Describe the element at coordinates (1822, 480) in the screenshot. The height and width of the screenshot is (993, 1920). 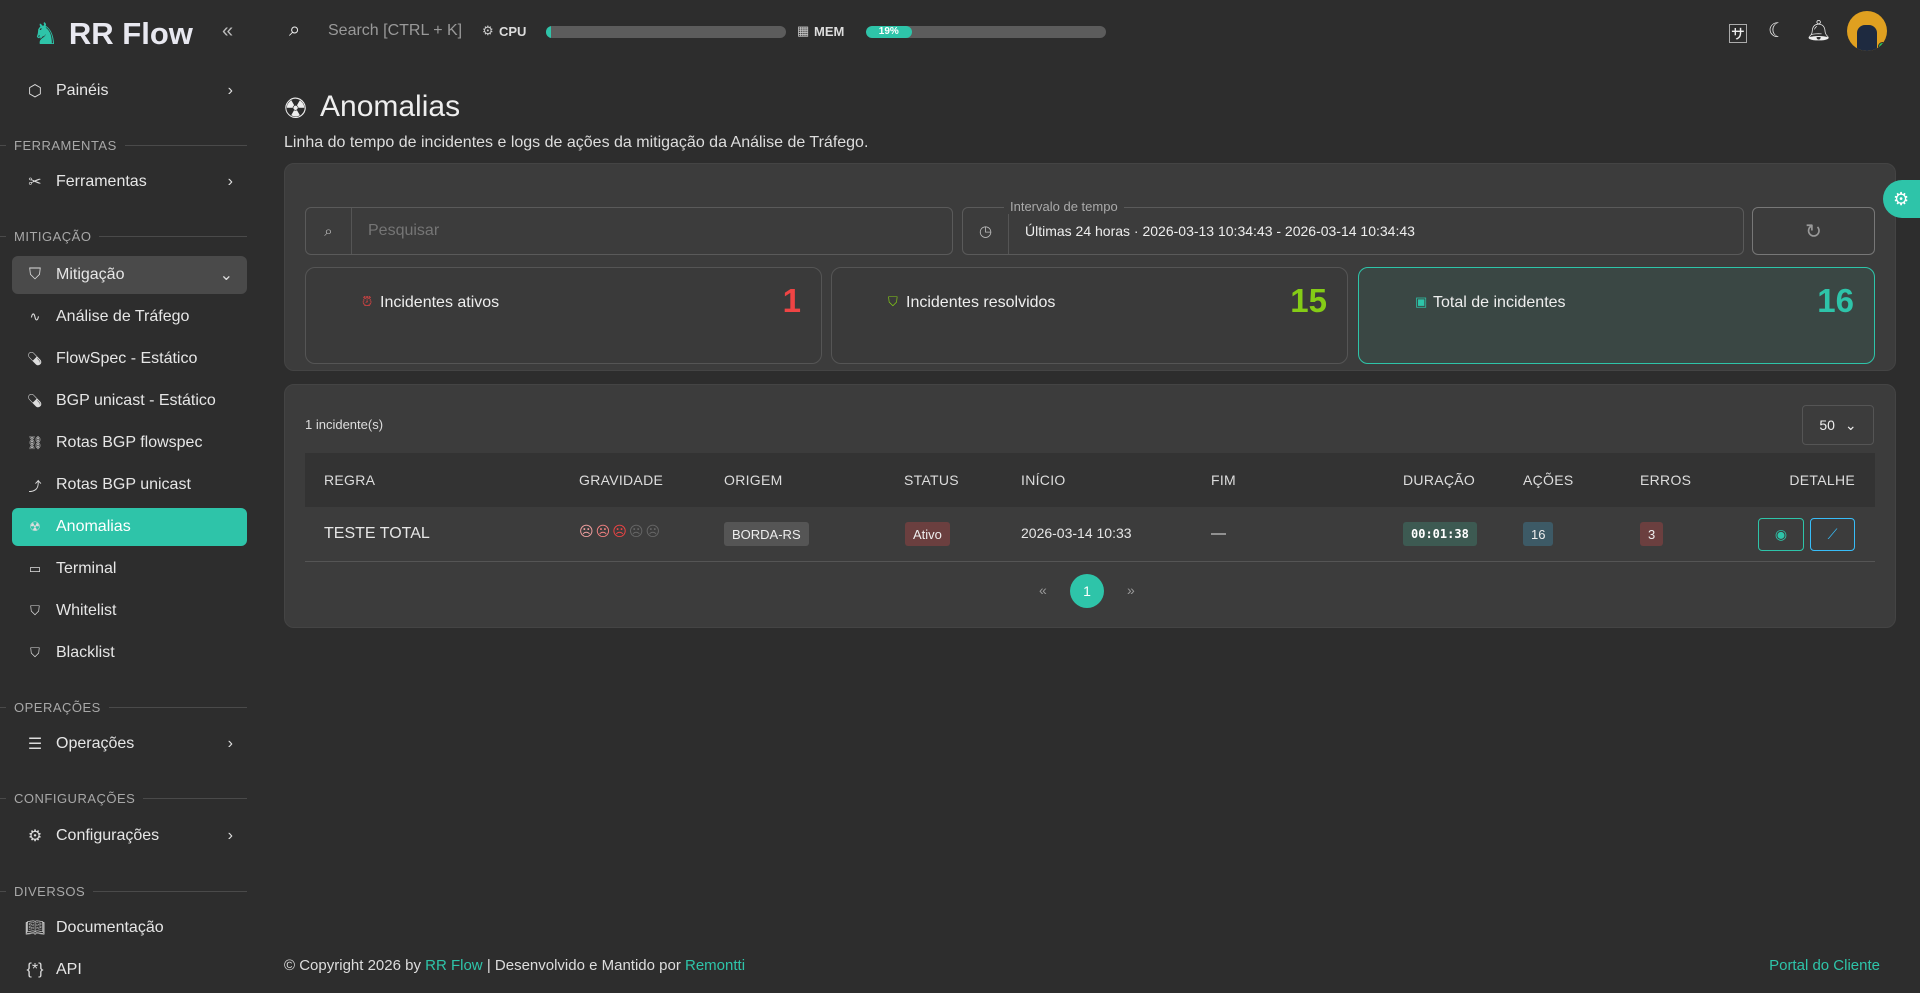
I see `column-header: DETALHE` at that location.